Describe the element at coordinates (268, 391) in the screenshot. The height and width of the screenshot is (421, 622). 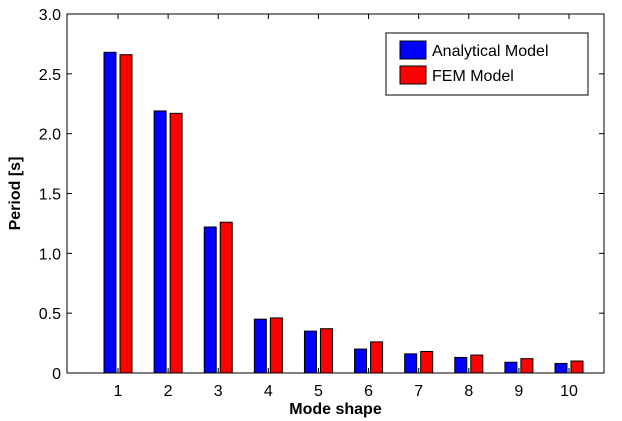
I see `x-tick-label: 4` at that location.